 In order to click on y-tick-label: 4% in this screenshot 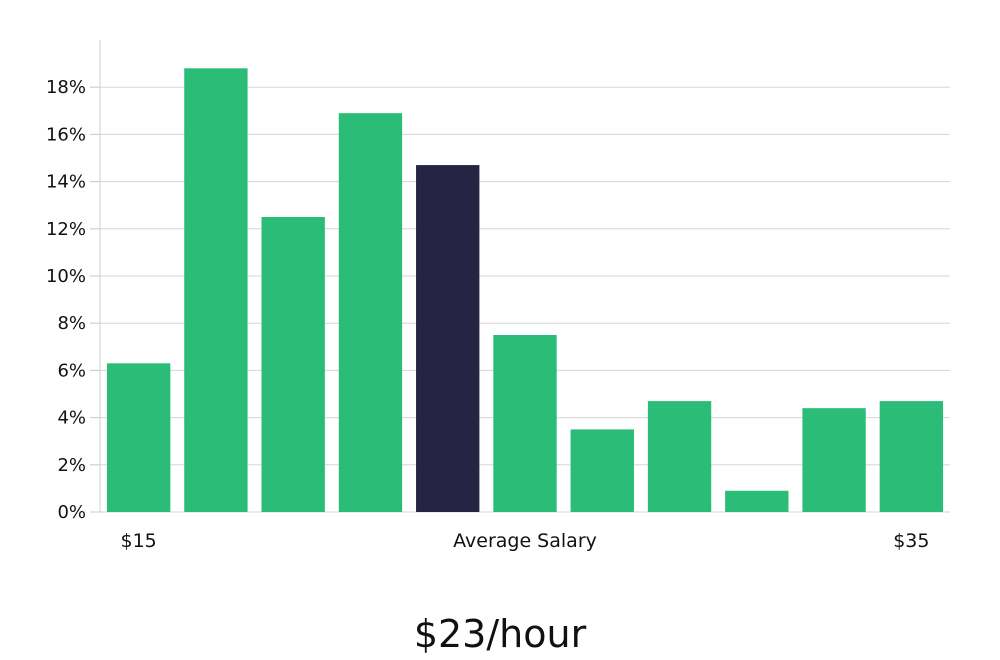, I will do `click(71, 418)`.